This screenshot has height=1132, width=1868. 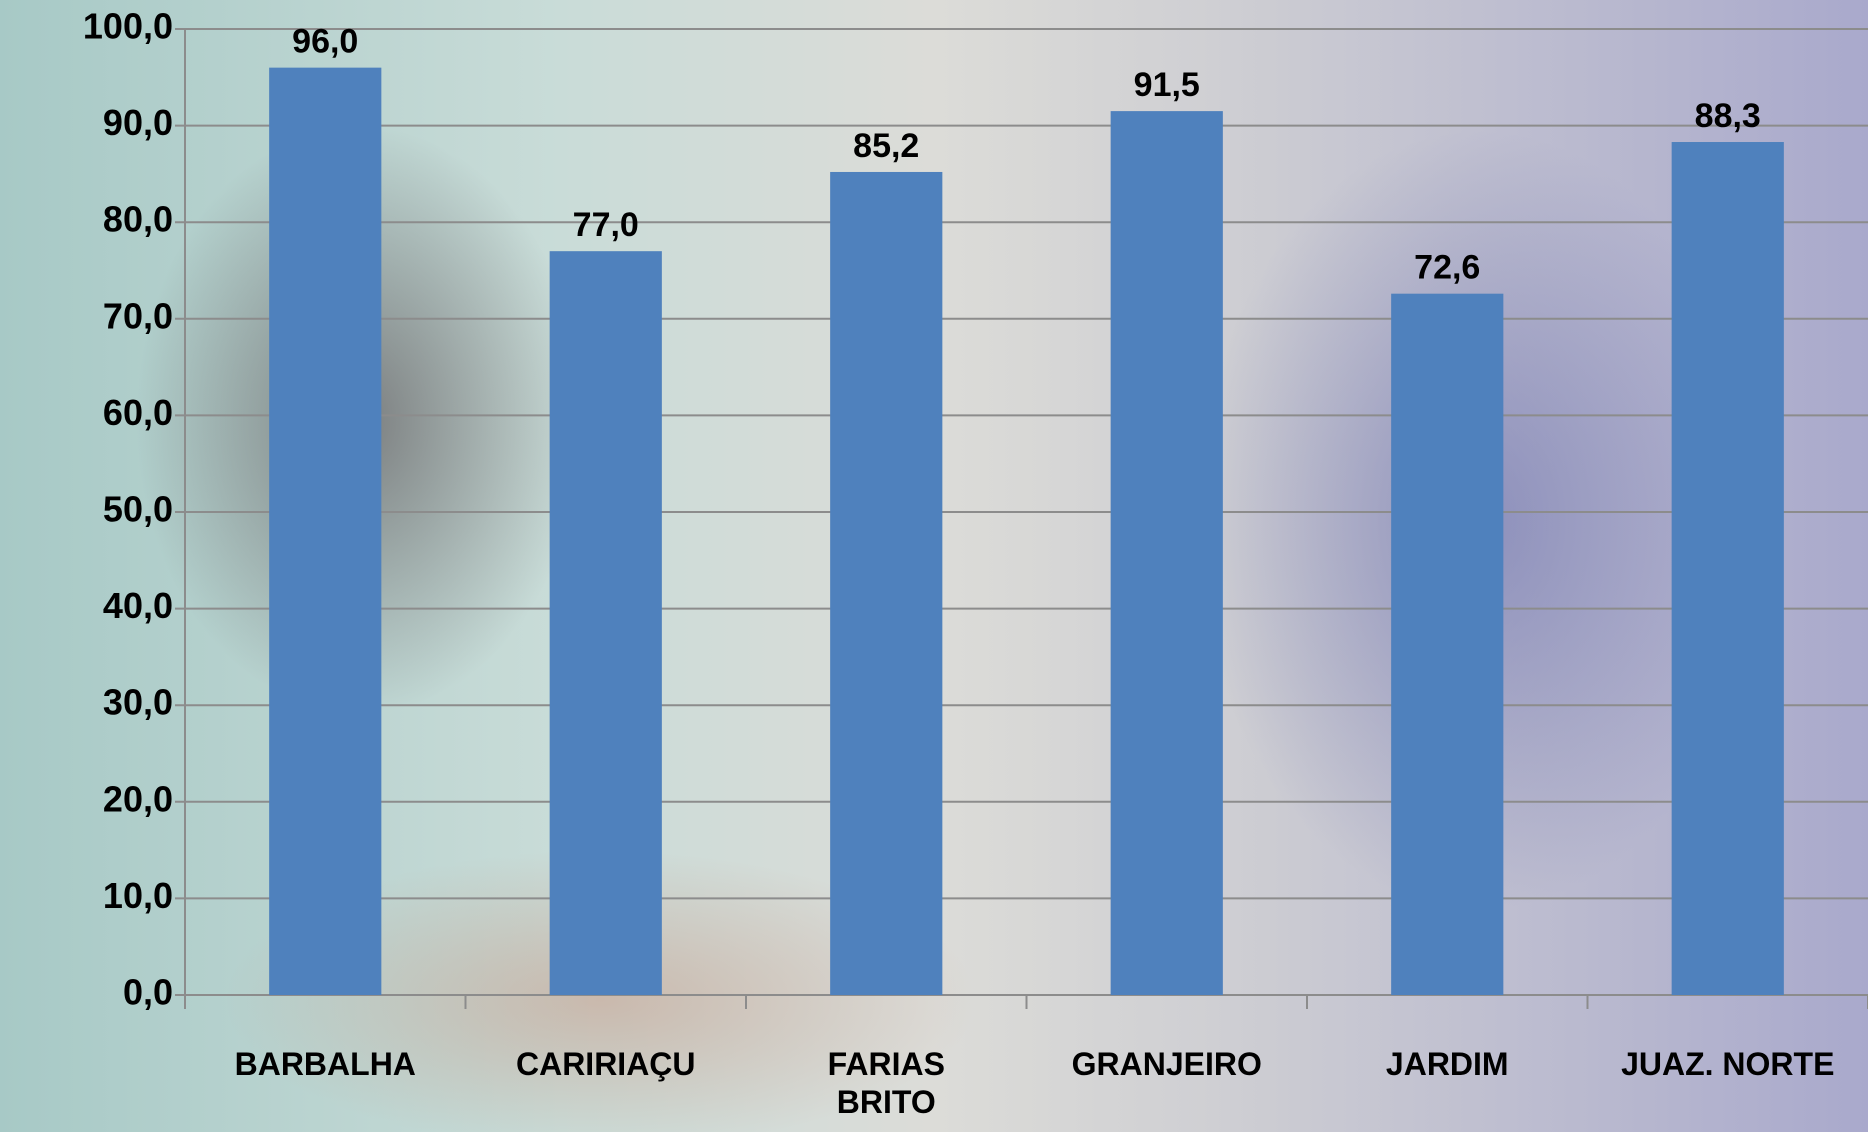 I want to click on y-tick-label: 60,0, so click(x=138, y=412).